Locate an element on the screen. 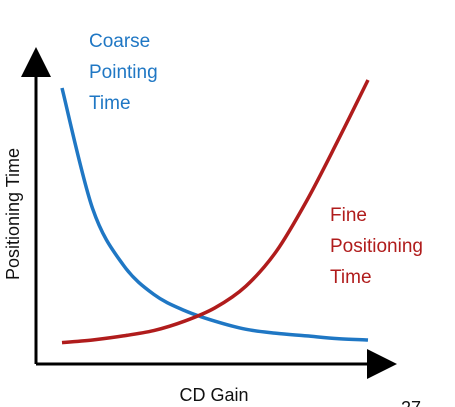 This screenshot has width=455, height=407. series-label-line: Pointing is located at coordinates (123, 72).